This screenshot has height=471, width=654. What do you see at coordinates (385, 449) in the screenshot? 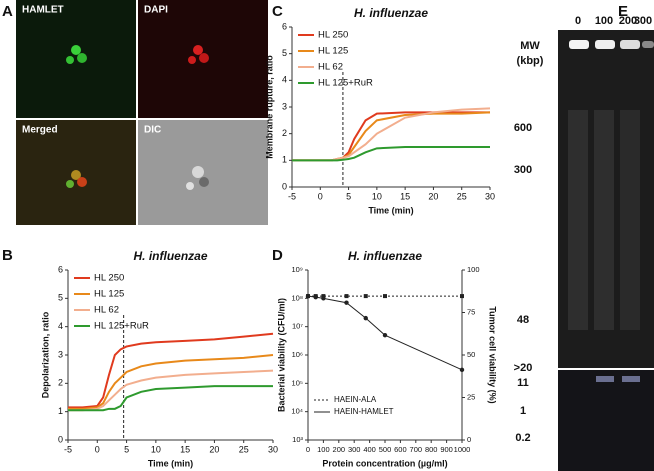
I see `x-tick-label: 500` at bounding box center [385, 449].